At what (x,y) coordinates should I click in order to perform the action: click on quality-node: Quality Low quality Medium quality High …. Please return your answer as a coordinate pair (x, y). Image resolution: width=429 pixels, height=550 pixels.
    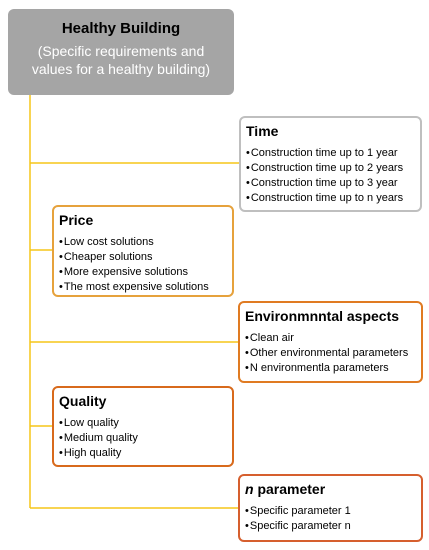
    Looking at the image, I should click on (143, 426).